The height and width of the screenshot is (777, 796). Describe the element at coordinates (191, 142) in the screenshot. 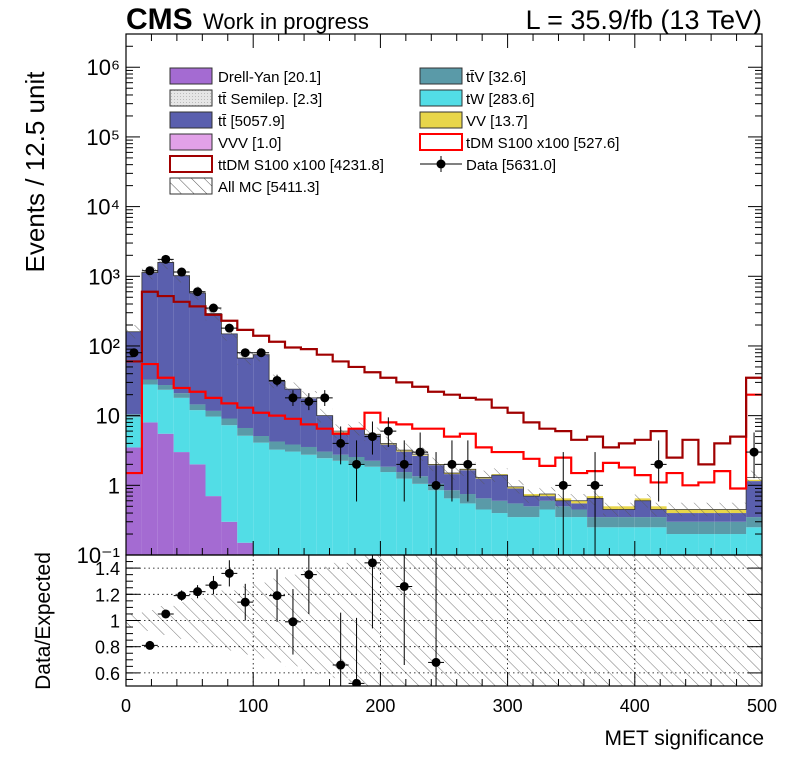

I see `legend-swatch-vvv` at that location.